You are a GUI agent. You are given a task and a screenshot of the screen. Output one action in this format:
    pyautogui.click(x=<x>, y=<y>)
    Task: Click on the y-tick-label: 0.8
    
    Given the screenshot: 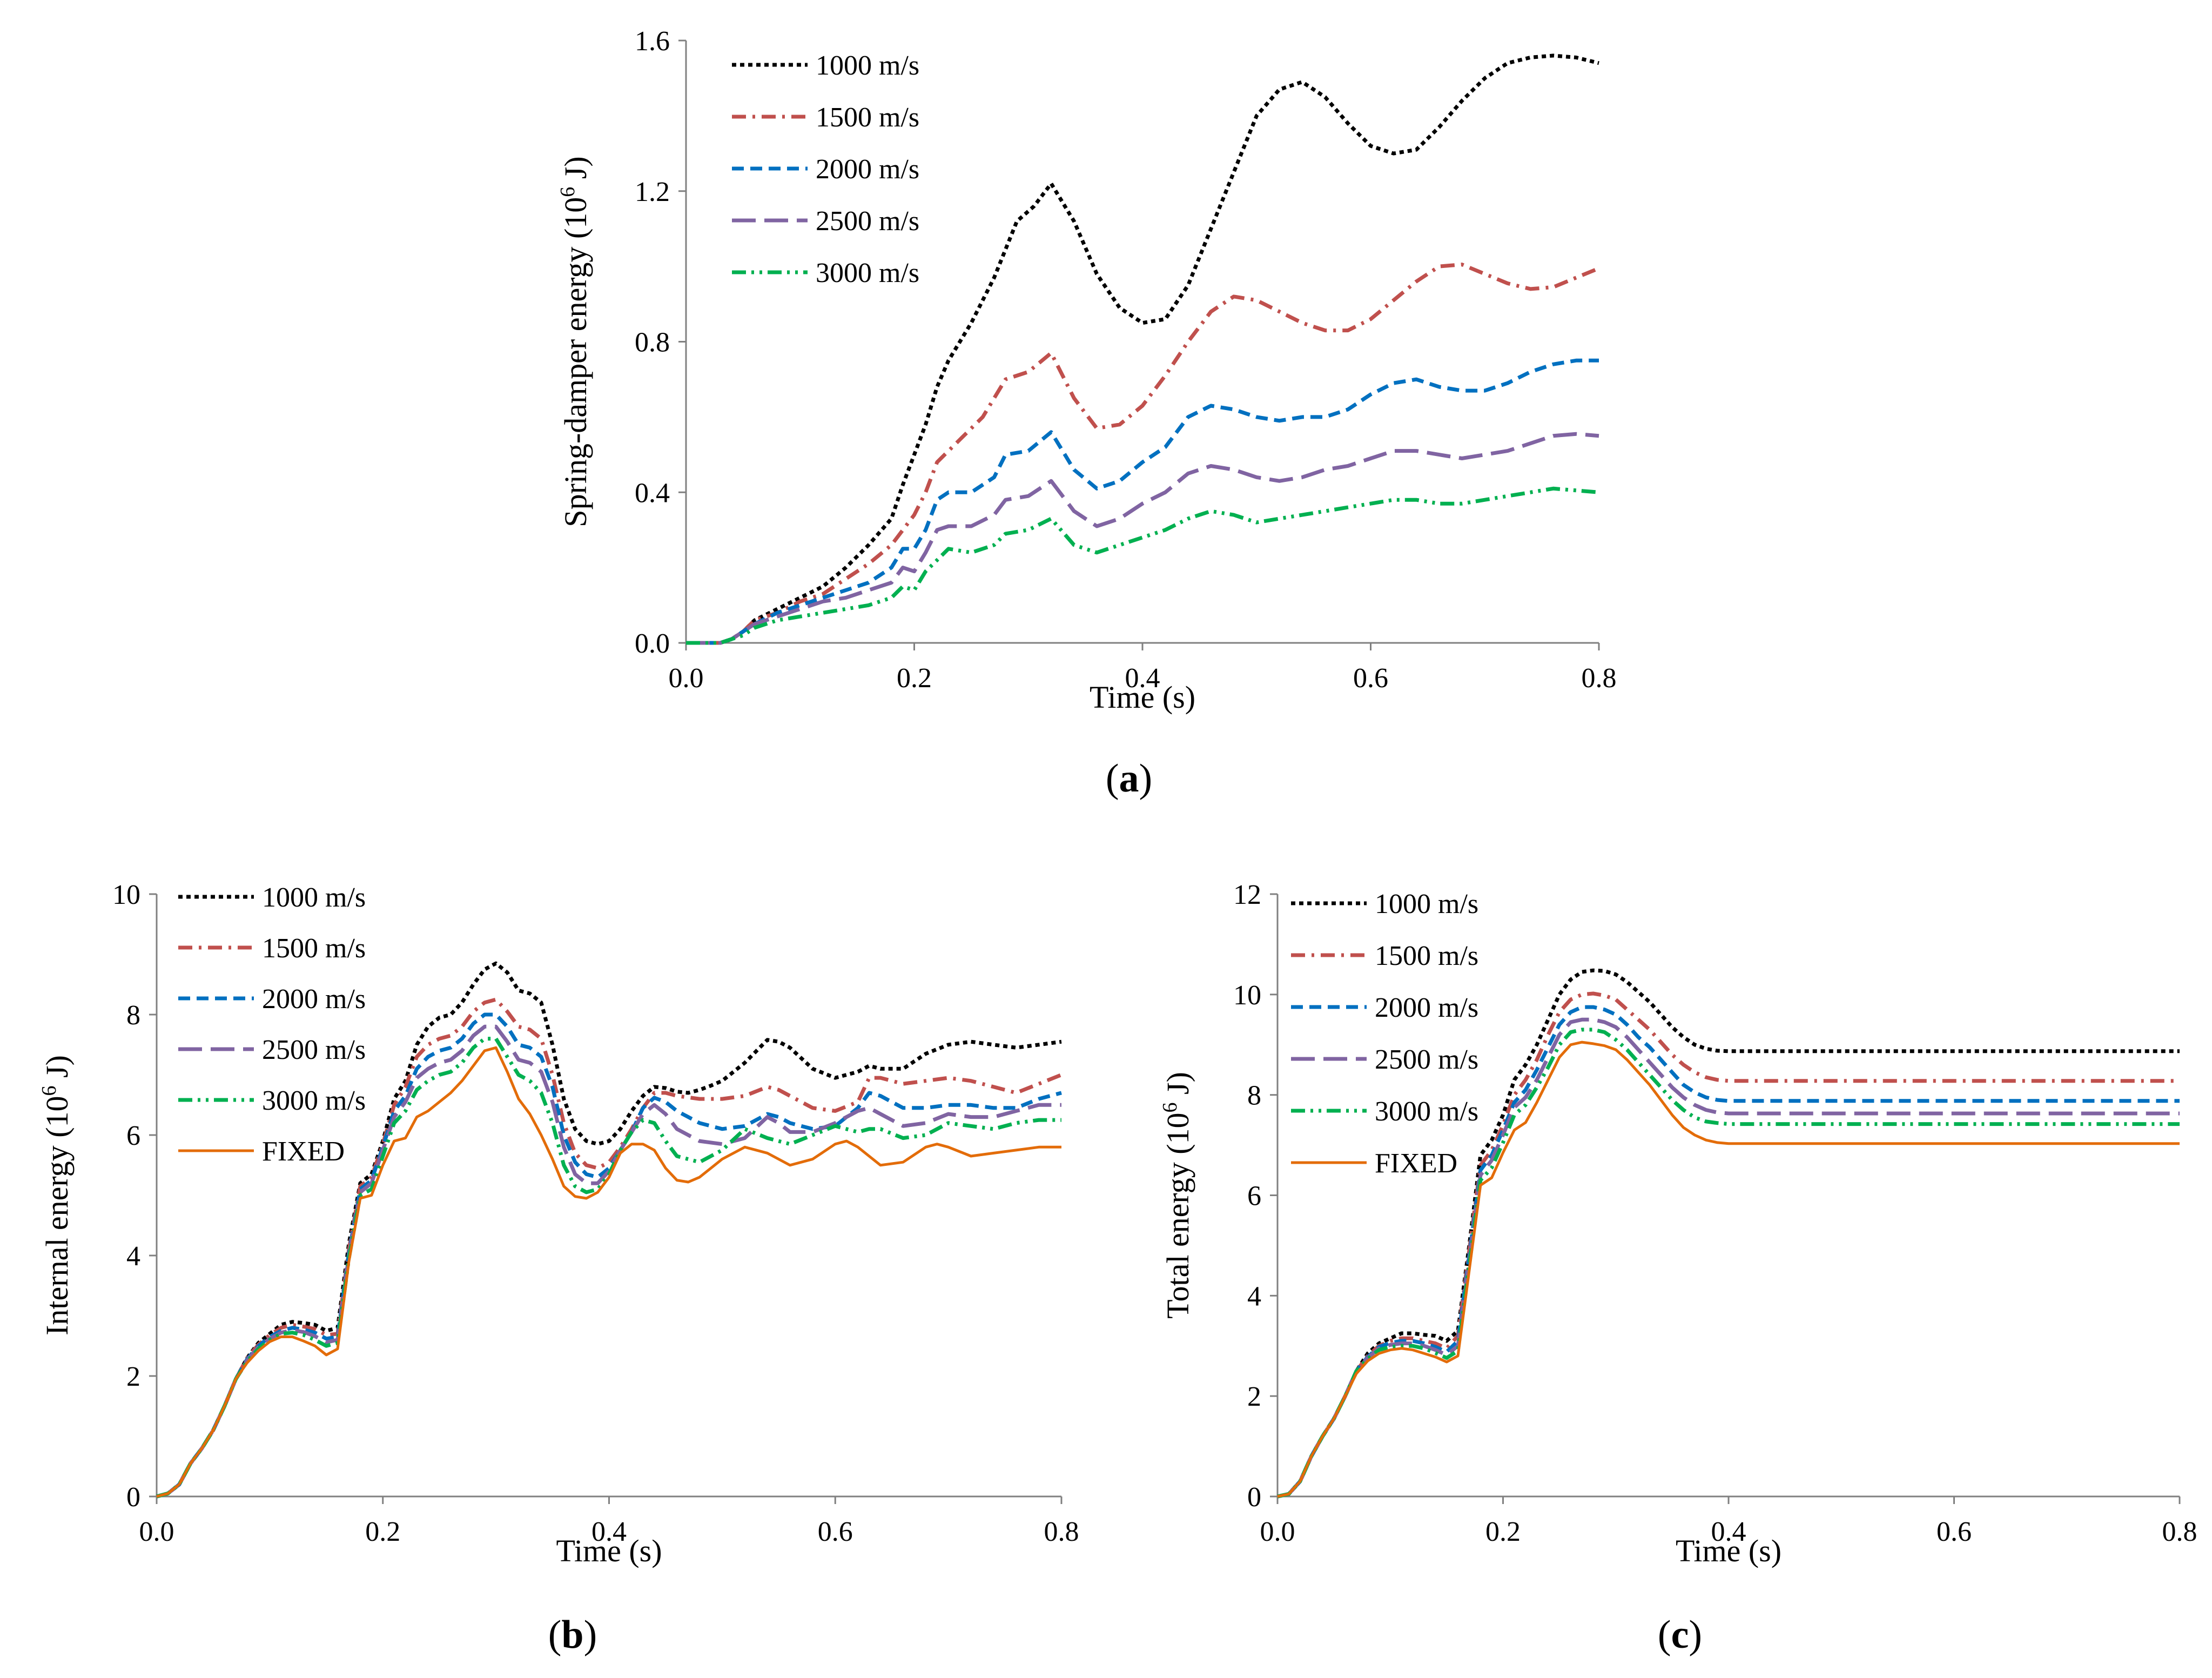 What is the action you would take?
    pyautogui.click(x=652, y=342)
    